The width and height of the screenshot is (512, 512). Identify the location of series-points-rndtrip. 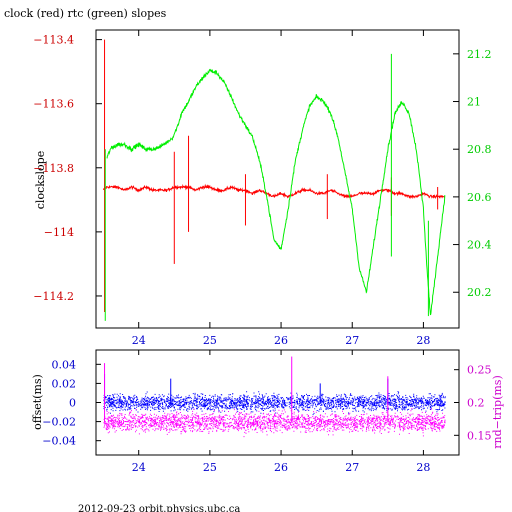
(274, 423).